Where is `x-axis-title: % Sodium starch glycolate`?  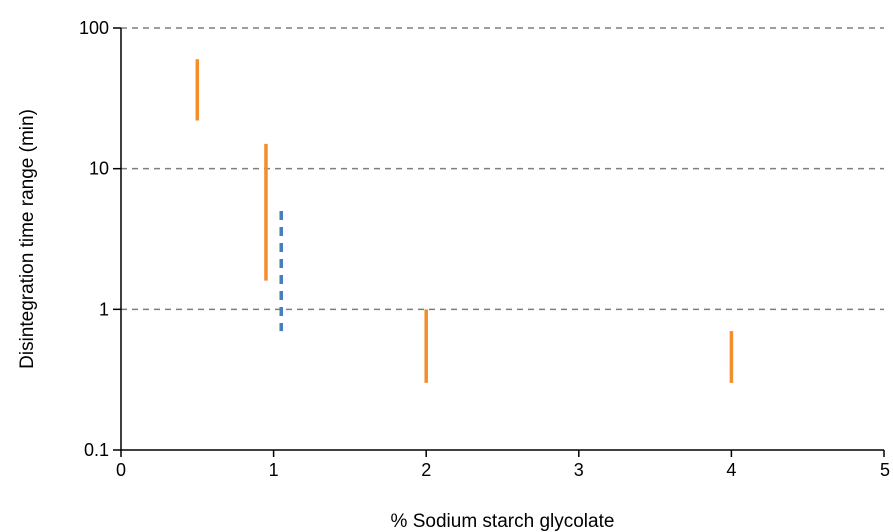 x-axis-title: % Sodium starch glycolate is located at coordinates (503, 521).